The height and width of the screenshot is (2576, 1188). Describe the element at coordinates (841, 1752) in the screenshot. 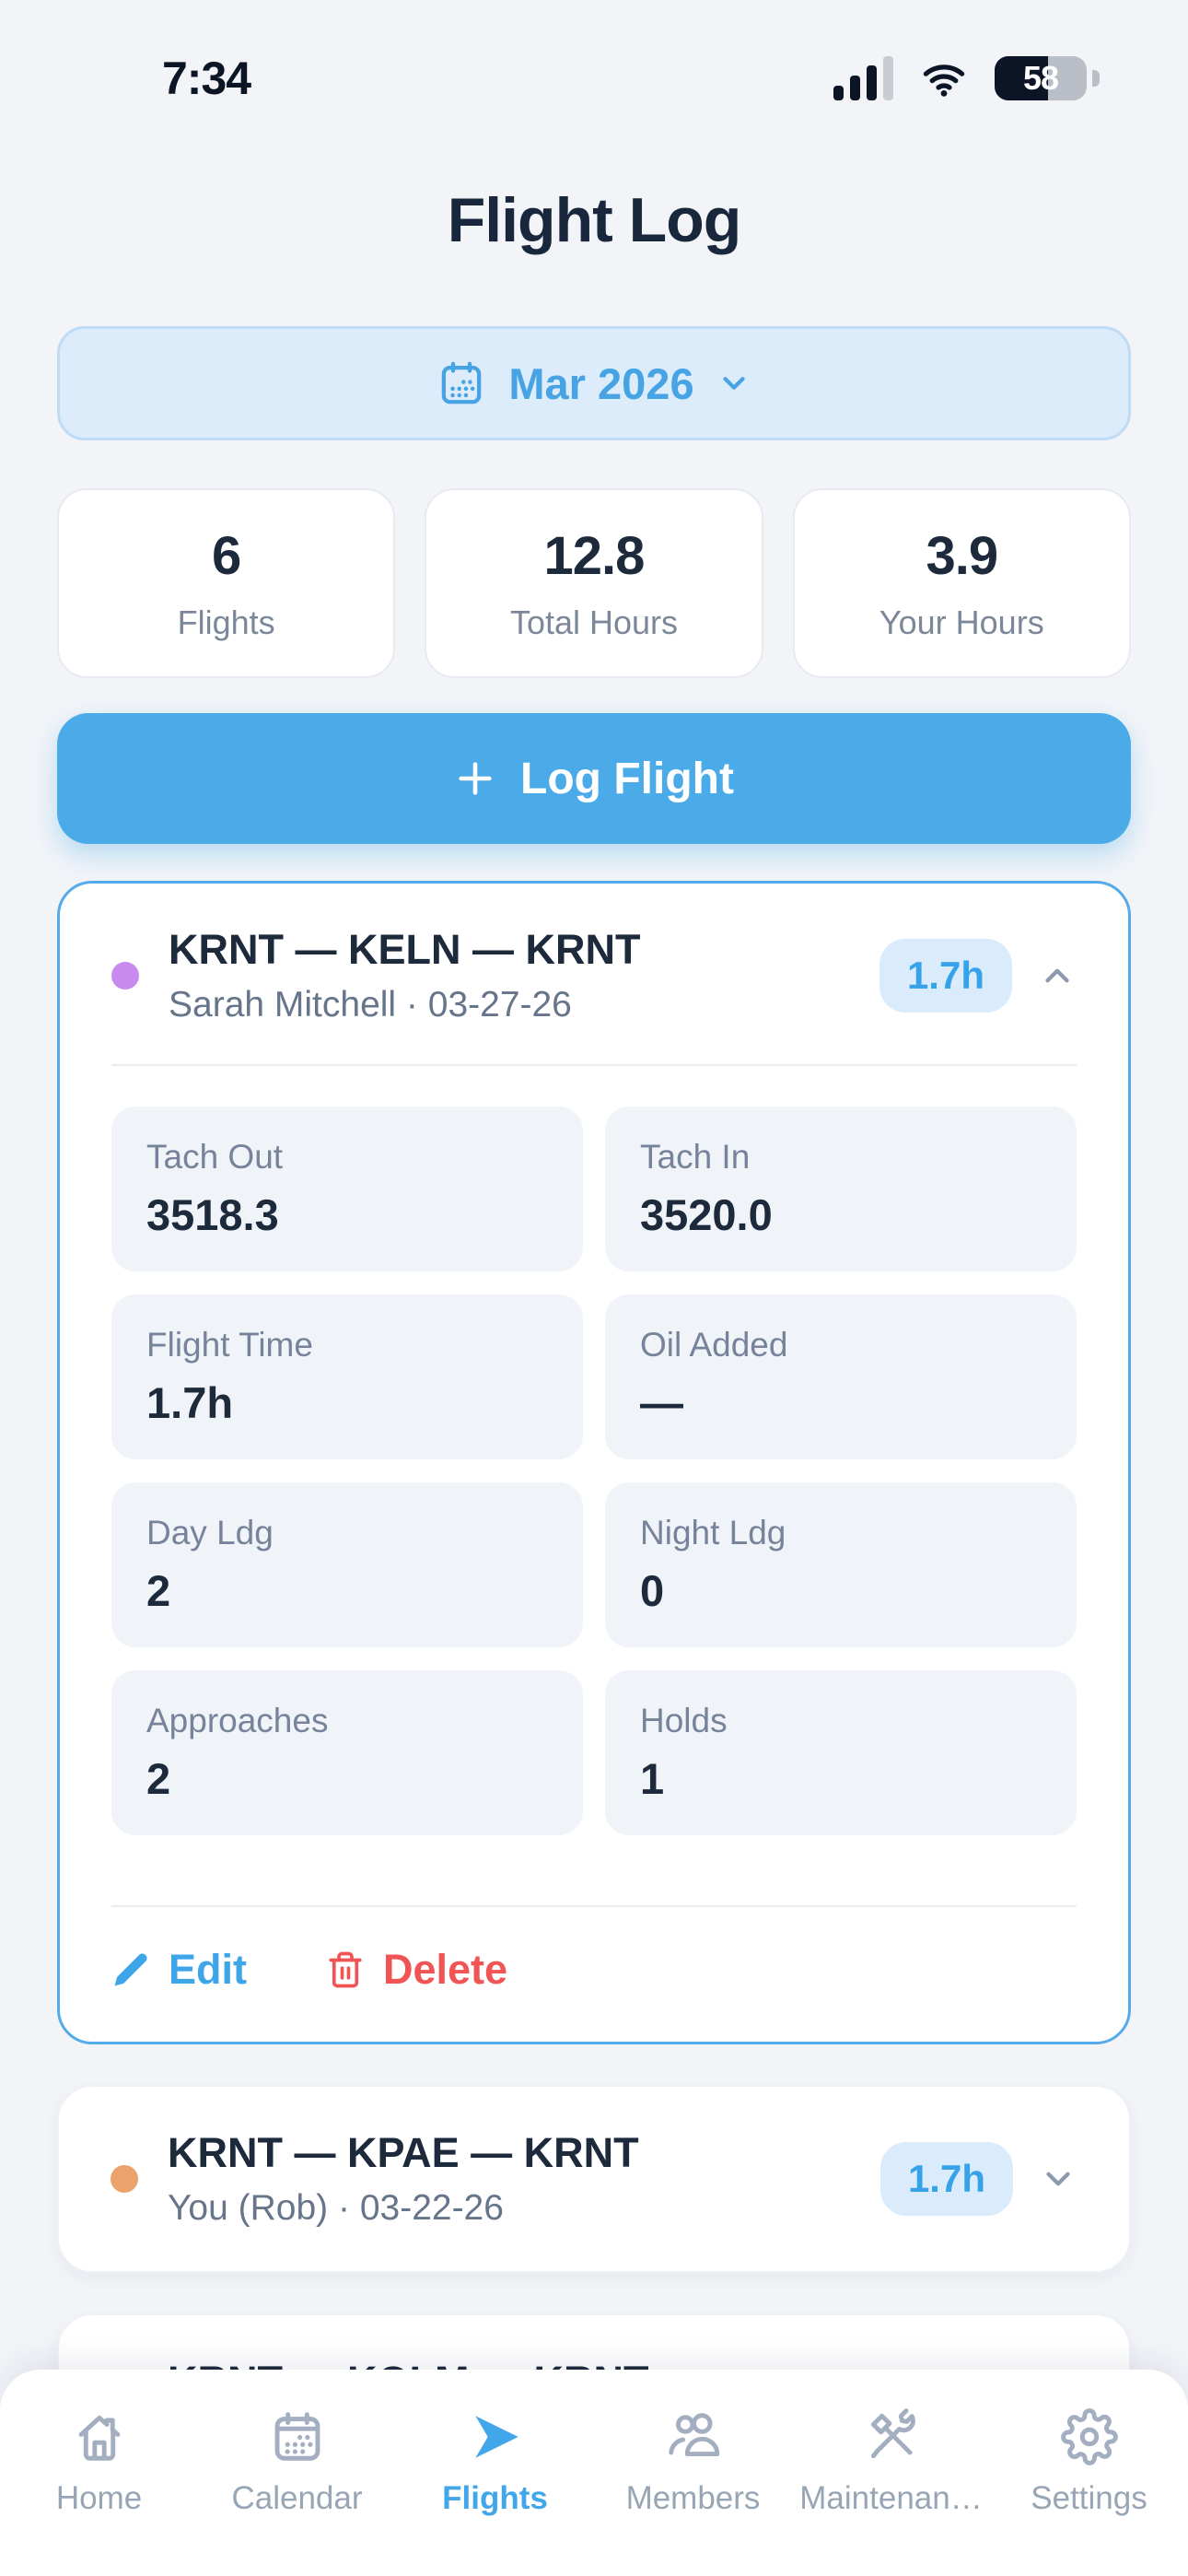

I see `field-holds: Holds 1` at that location.